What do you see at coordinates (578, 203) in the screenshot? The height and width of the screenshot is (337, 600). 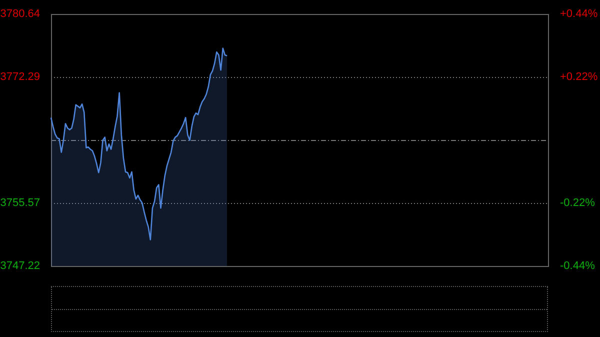 I see `y2-tick-label: -0.22%` at bounding box center [578, 203].